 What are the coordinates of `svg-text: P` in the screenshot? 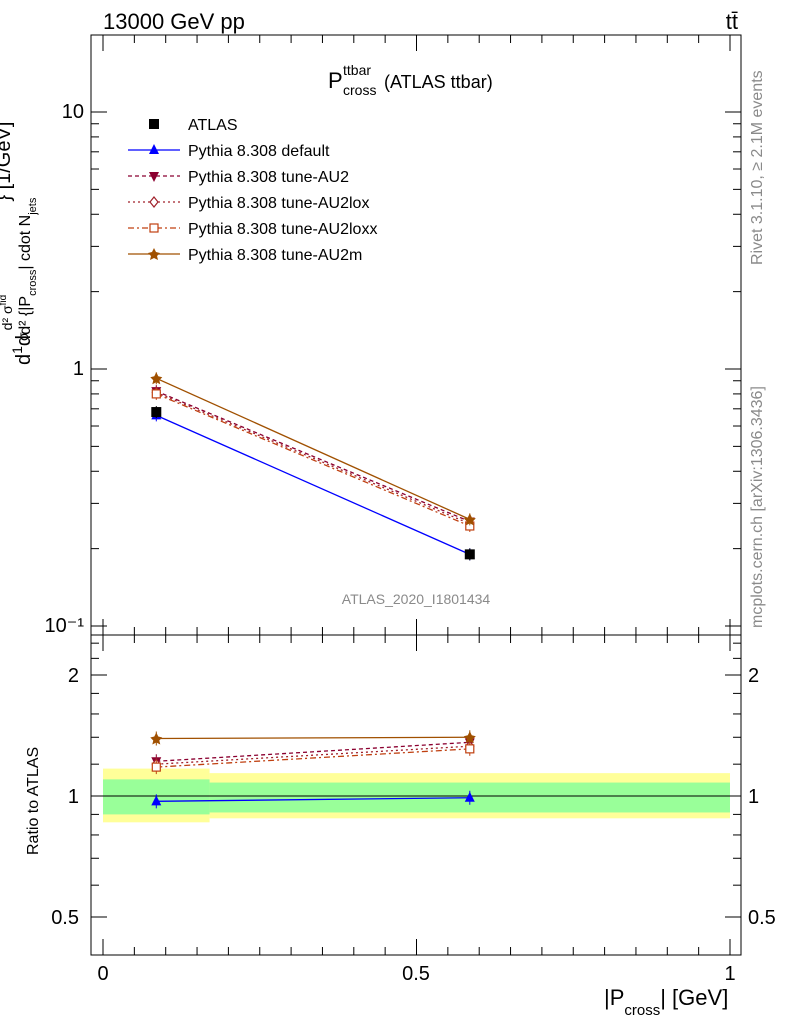 It's located at (335, 80).